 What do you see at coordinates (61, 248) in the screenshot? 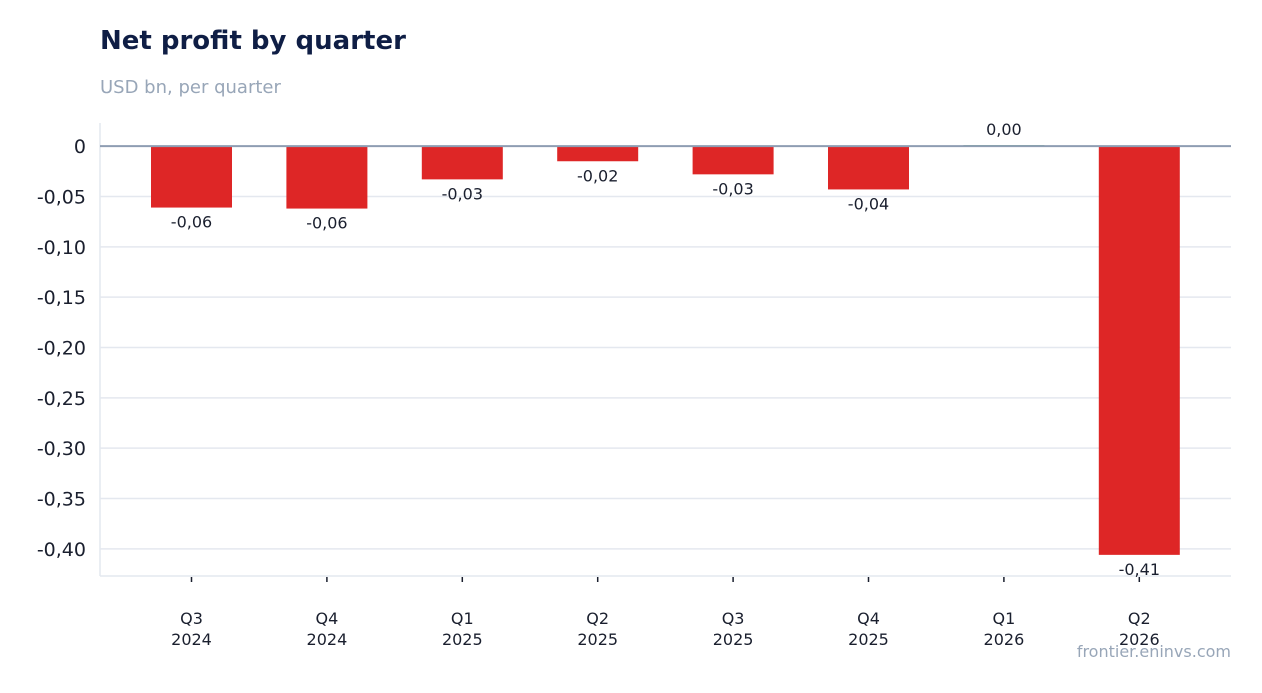
I see `y-tick-label: -0,10` at bounding box center [61, 248].